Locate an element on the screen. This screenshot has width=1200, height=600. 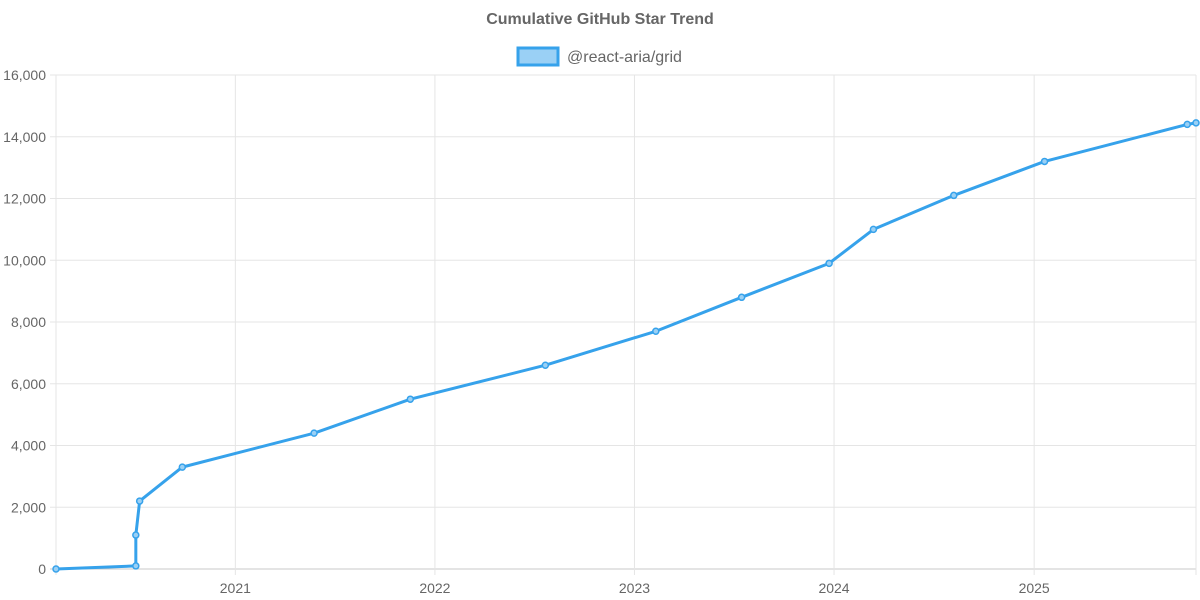
y-tick-label: 0 is located at coordinates (42, 569).